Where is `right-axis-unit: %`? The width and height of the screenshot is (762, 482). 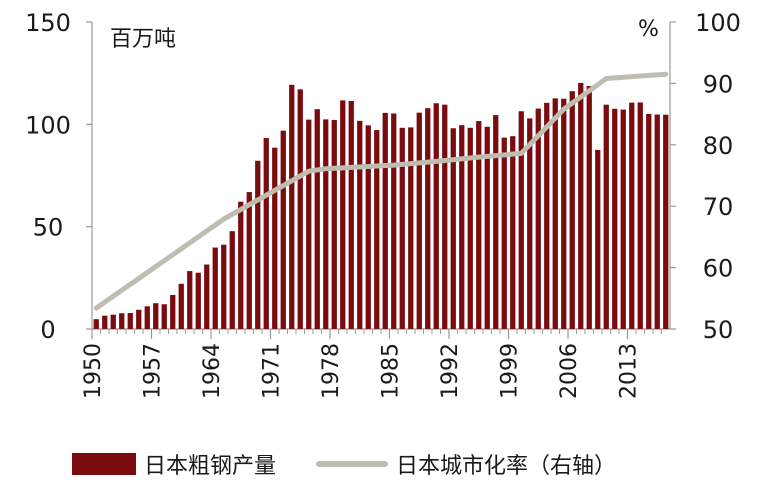 right-axis-unit: % is located at coordinates (648, 29).